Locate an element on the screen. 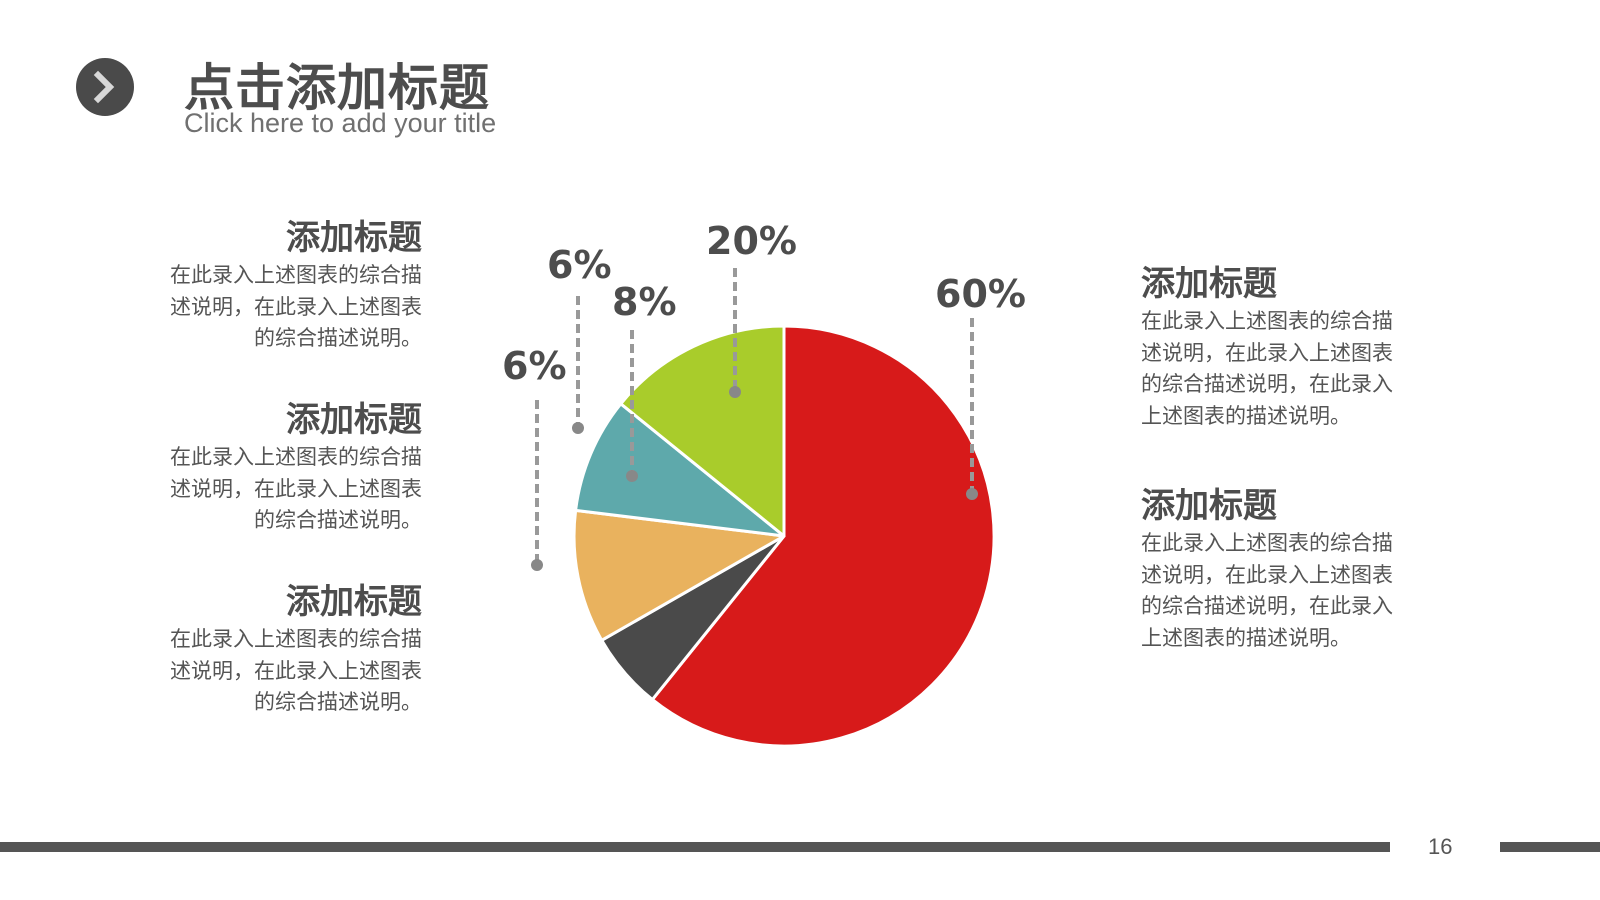 The image size is (1600, 900). text-block-left-2: 添加标题 在此录入上述图表的综合描 述说明，在此录入上述图表 的综合描述说明。 is located at coordinates (271, 467).